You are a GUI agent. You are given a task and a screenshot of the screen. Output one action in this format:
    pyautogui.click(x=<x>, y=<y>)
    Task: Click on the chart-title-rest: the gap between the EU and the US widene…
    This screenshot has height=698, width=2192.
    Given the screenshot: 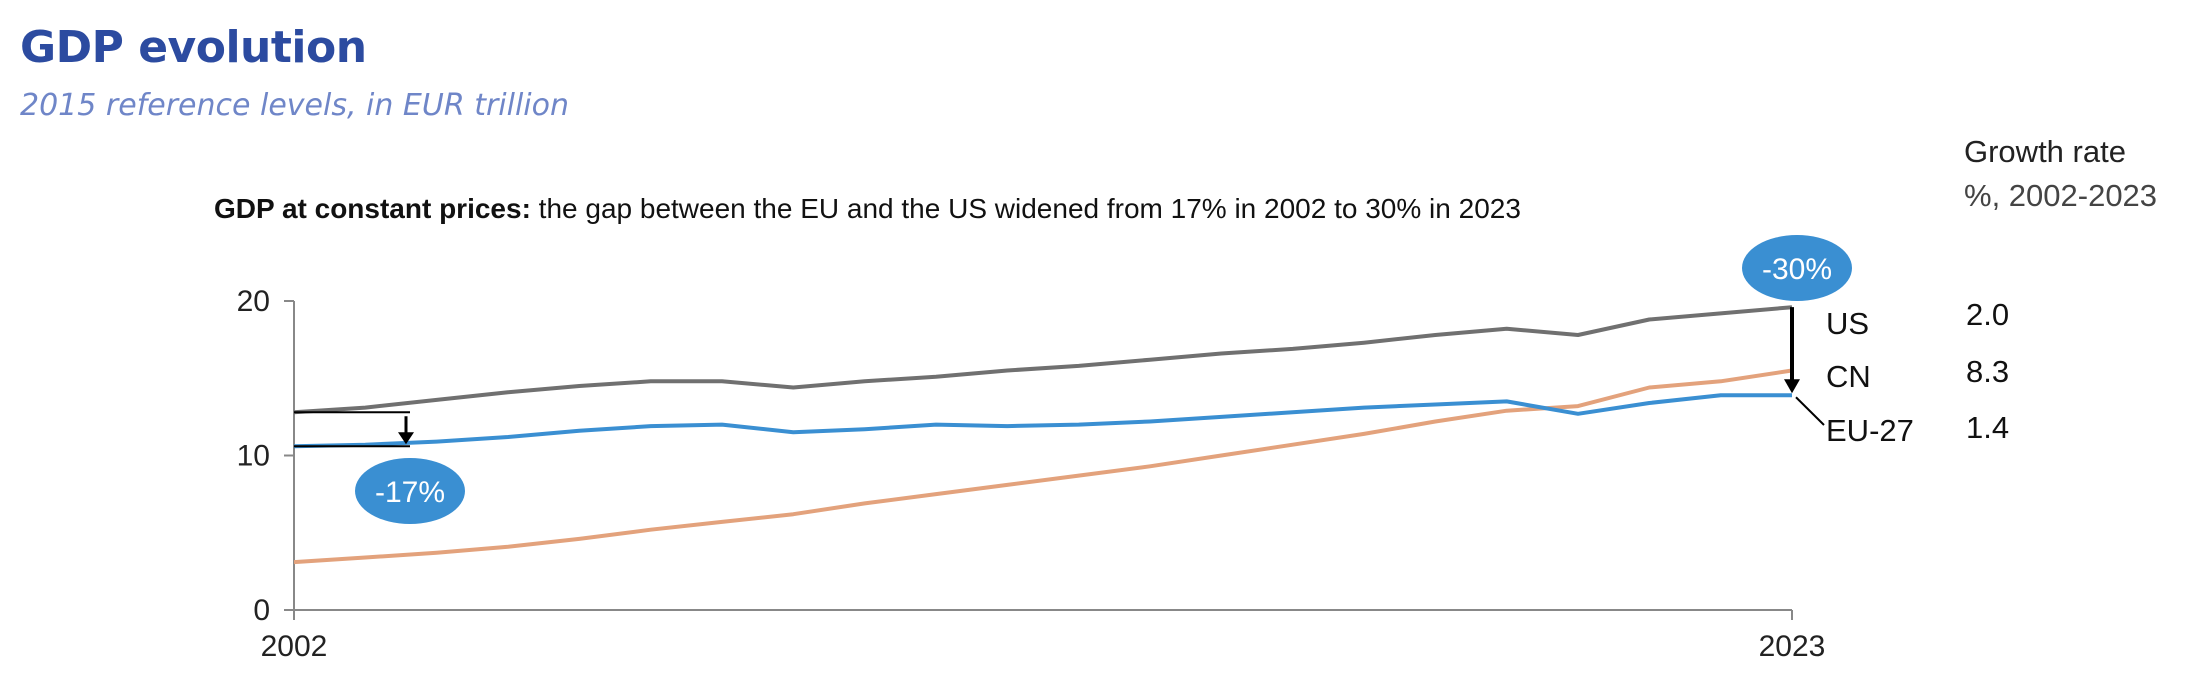 What is the action you would take?
    pyautogui.click(x=1026, y=208)
    